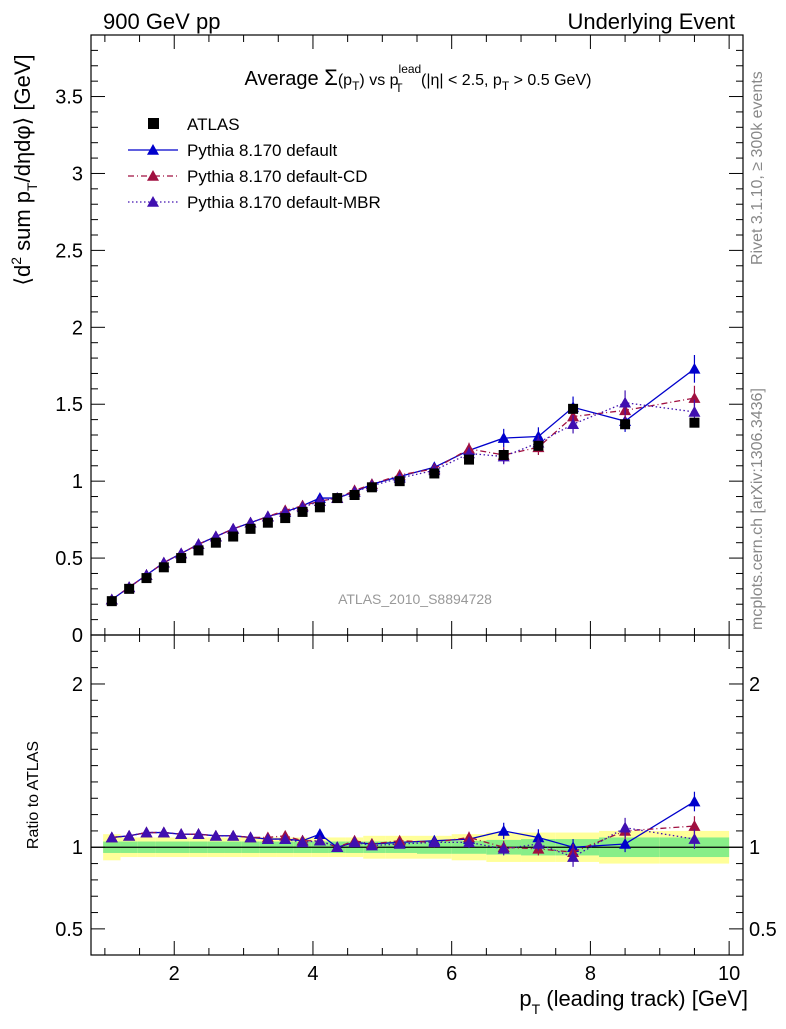  I want to click on header-left: 900 GeV pp, so click(161, 21).